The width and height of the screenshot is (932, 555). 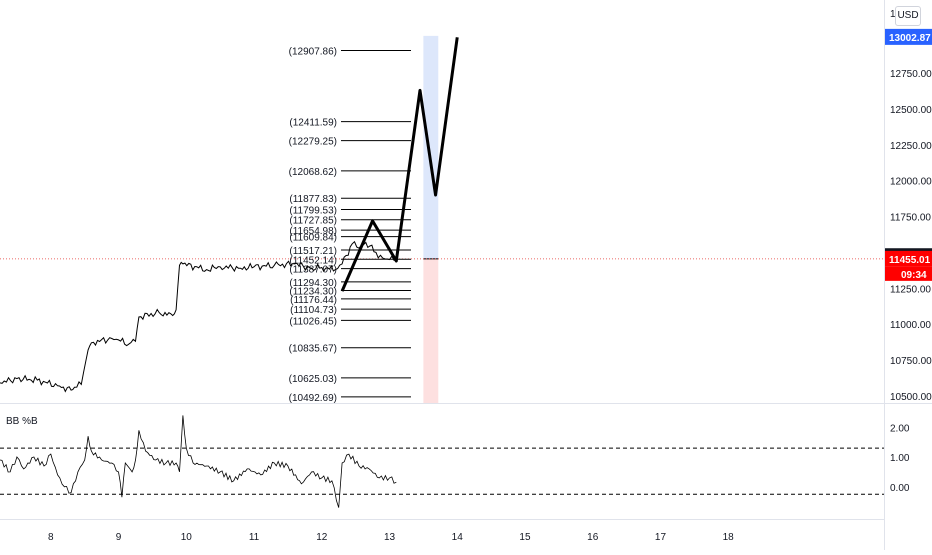 What do you see at coordinates (911, 182) in the screenshot?
I see `price-axis-tick: 12000.00` at bounding box center [911, 182].